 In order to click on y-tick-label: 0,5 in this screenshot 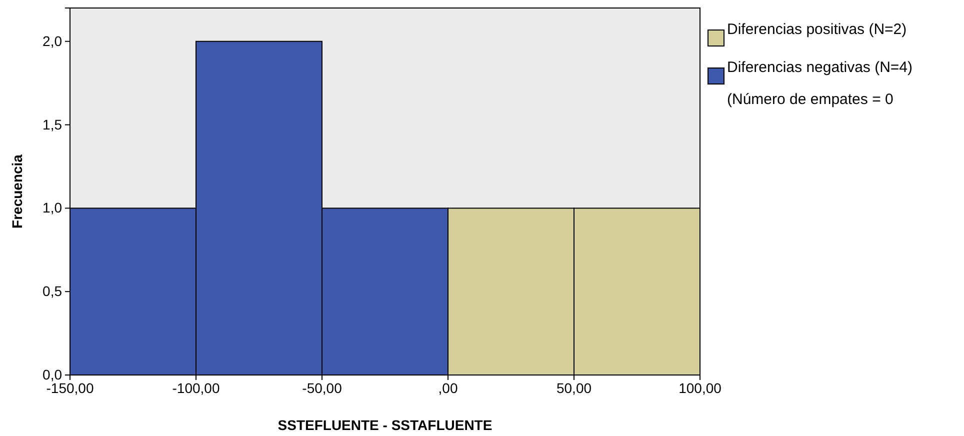, I will do `click(52, 291)`.